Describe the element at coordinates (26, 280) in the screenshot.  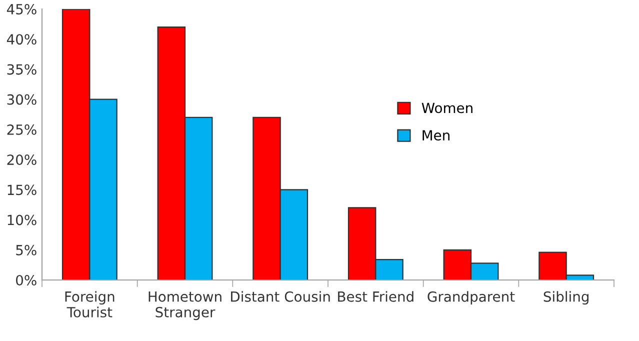
I see `y-tick-label: 0%` at that location.